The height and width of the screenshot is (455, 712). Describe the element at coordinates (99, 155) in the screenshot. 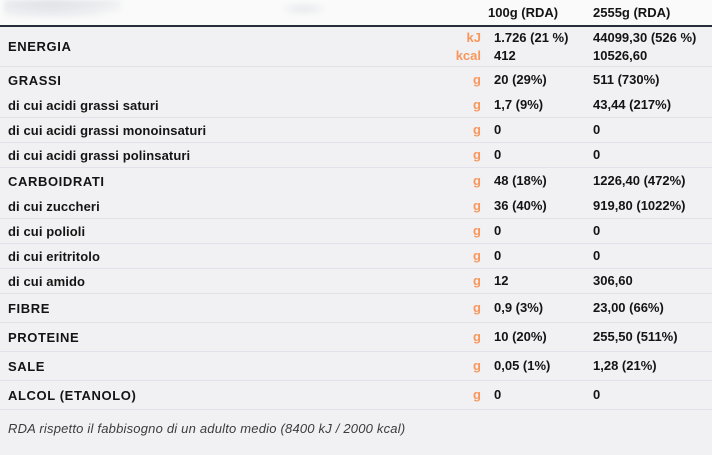

I see `nutrient-label: di cui acidi grassi polinsaturi` at that location.